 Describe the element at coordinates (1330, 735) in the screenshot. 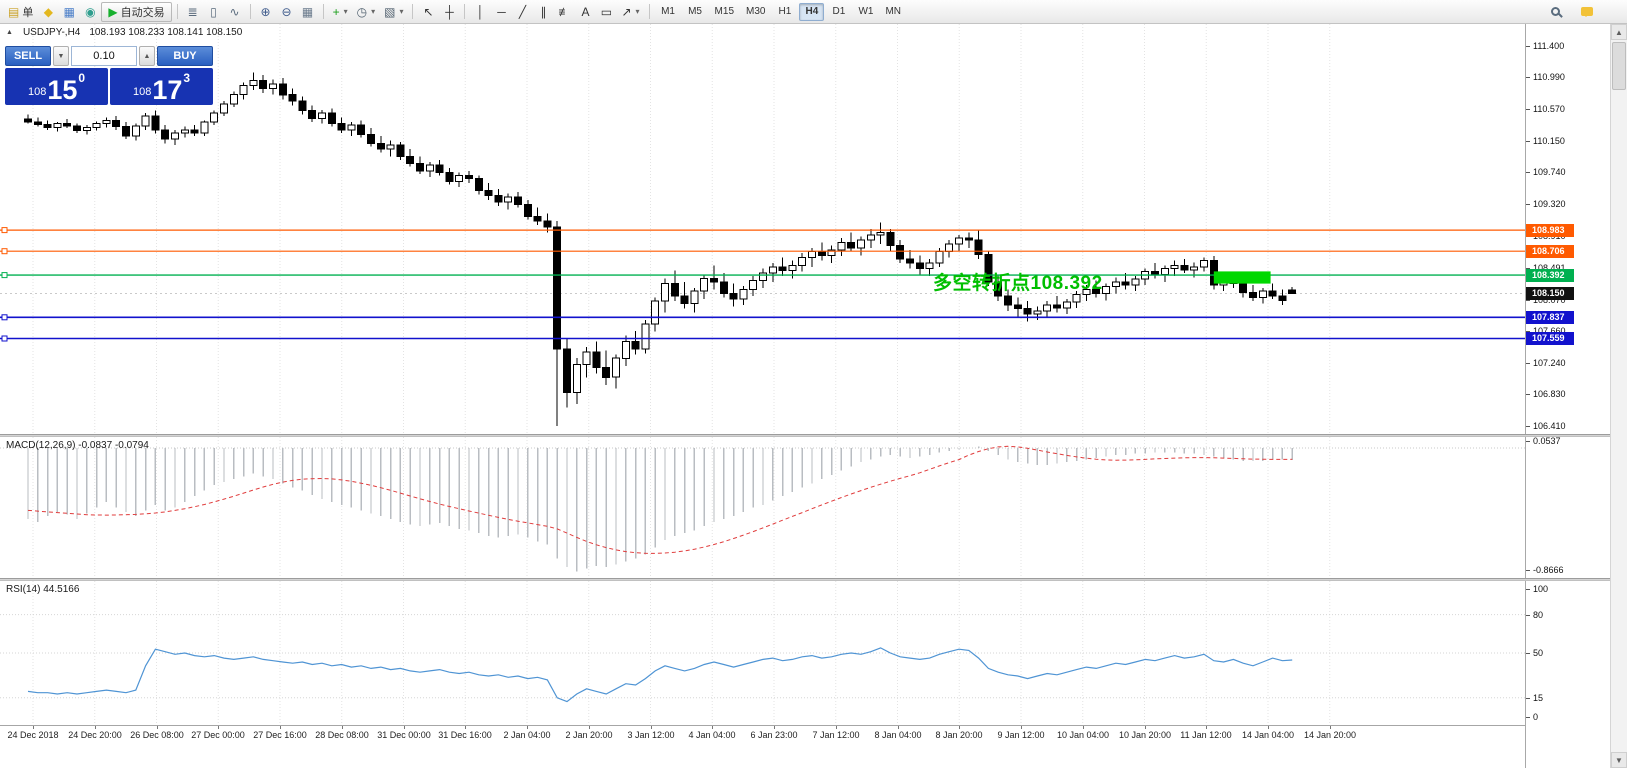

I see `time-tick-label: 14 Jan 20:00` at that location.